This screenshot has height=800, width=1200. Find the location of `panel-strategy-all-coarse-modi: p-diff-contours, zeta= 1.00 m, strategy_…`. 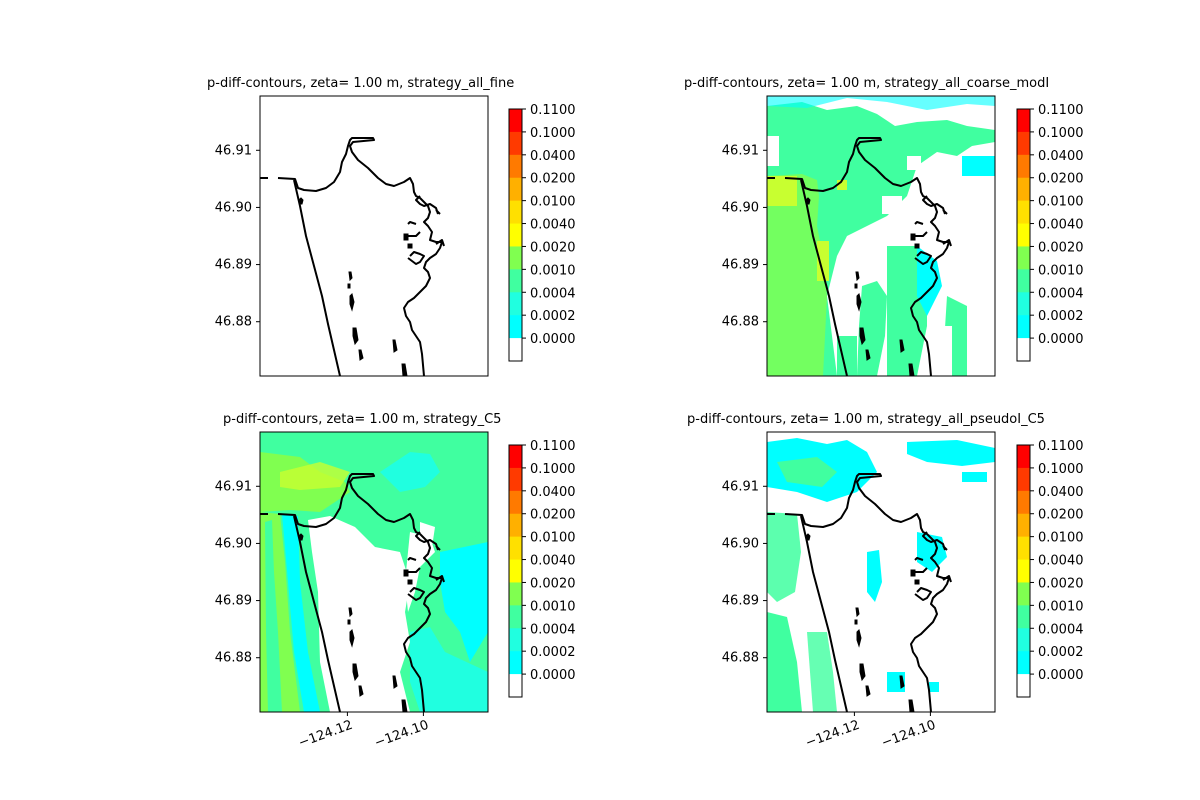

panel-strategy-all-coarse-modi: p-diff-contours, zeta= 1.00 m, strategy_… is located at coordinates (866, 226).